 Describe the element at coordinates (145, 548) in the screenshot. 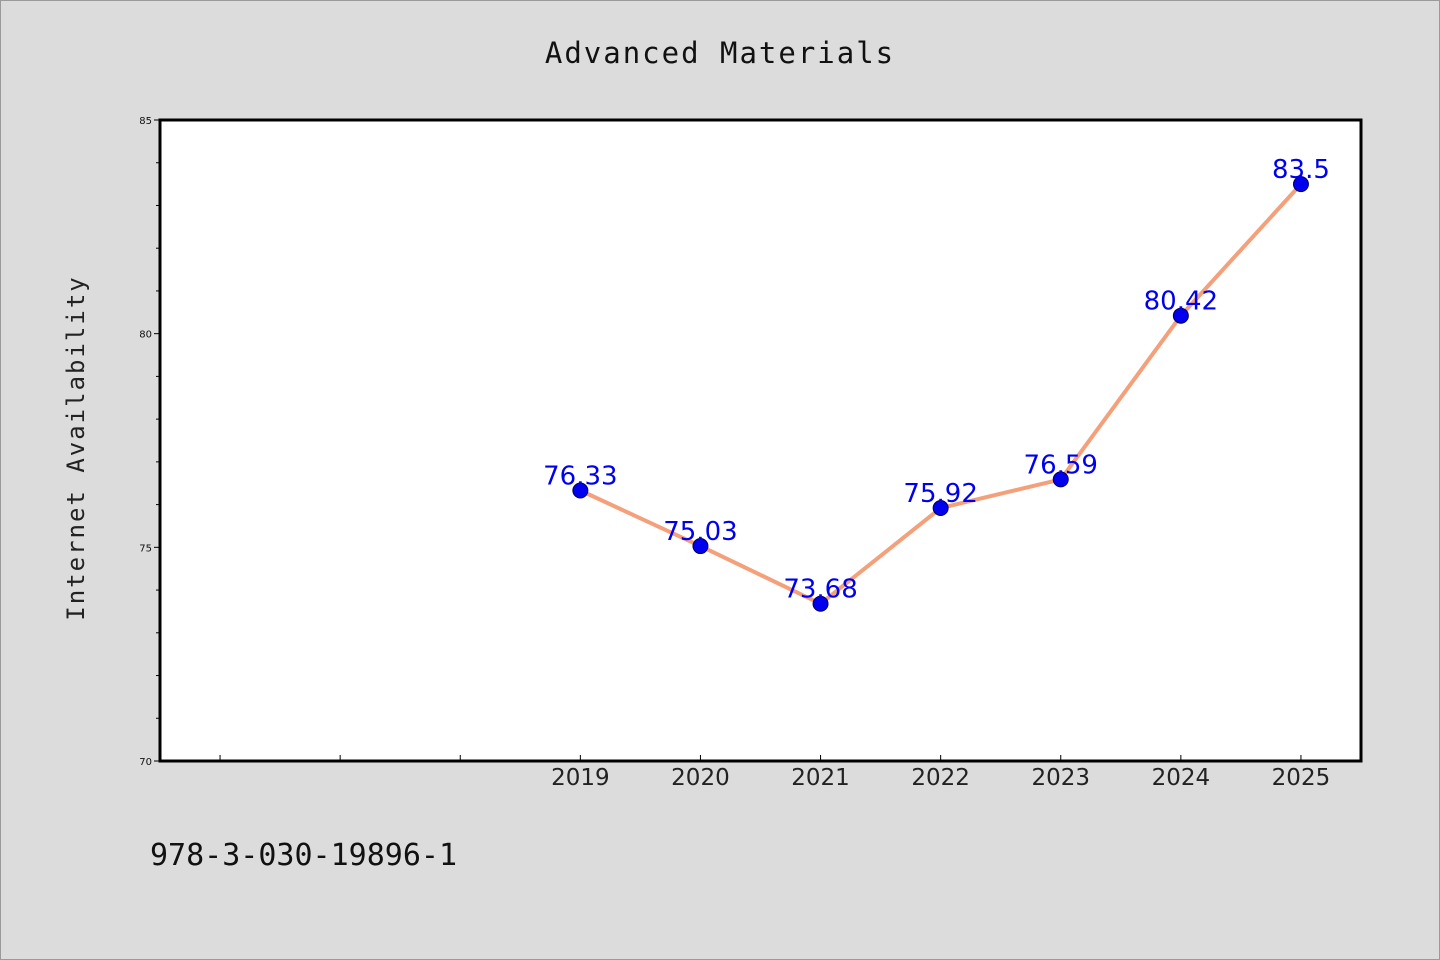

I see `y-tick-label: 75` at that location.